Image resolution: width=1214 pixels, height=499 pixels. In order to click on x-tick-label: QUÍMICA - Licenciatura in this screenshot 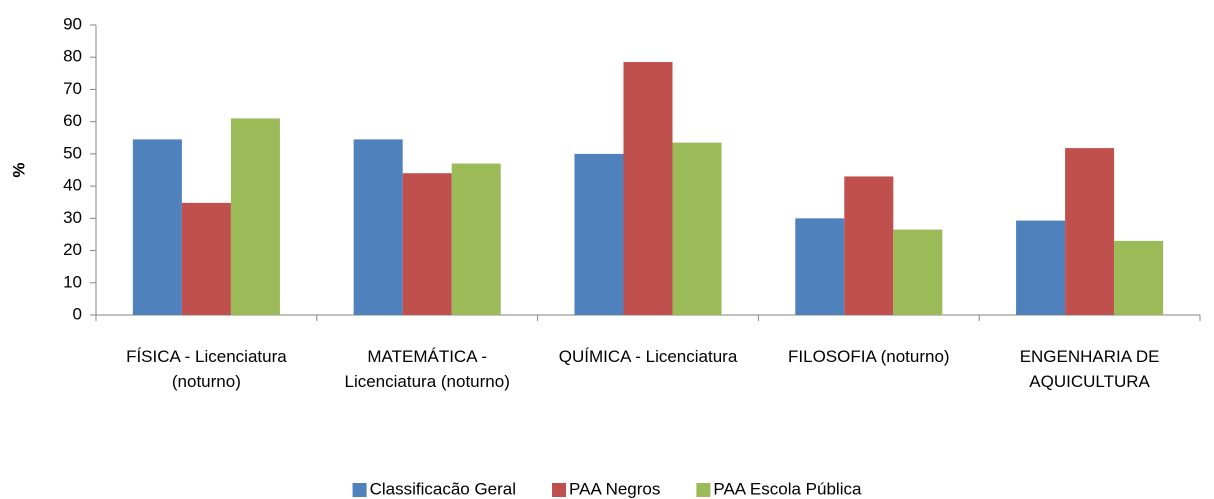, I will do `click(648, 356)`.